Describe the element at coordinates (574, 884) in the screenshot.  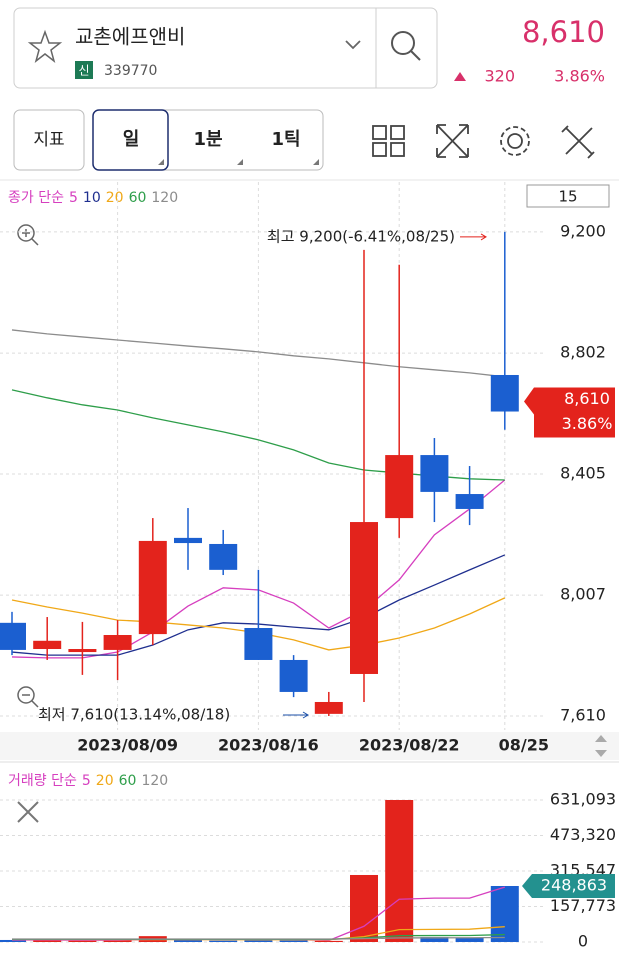
I see `value-label: 248,863` at that location.